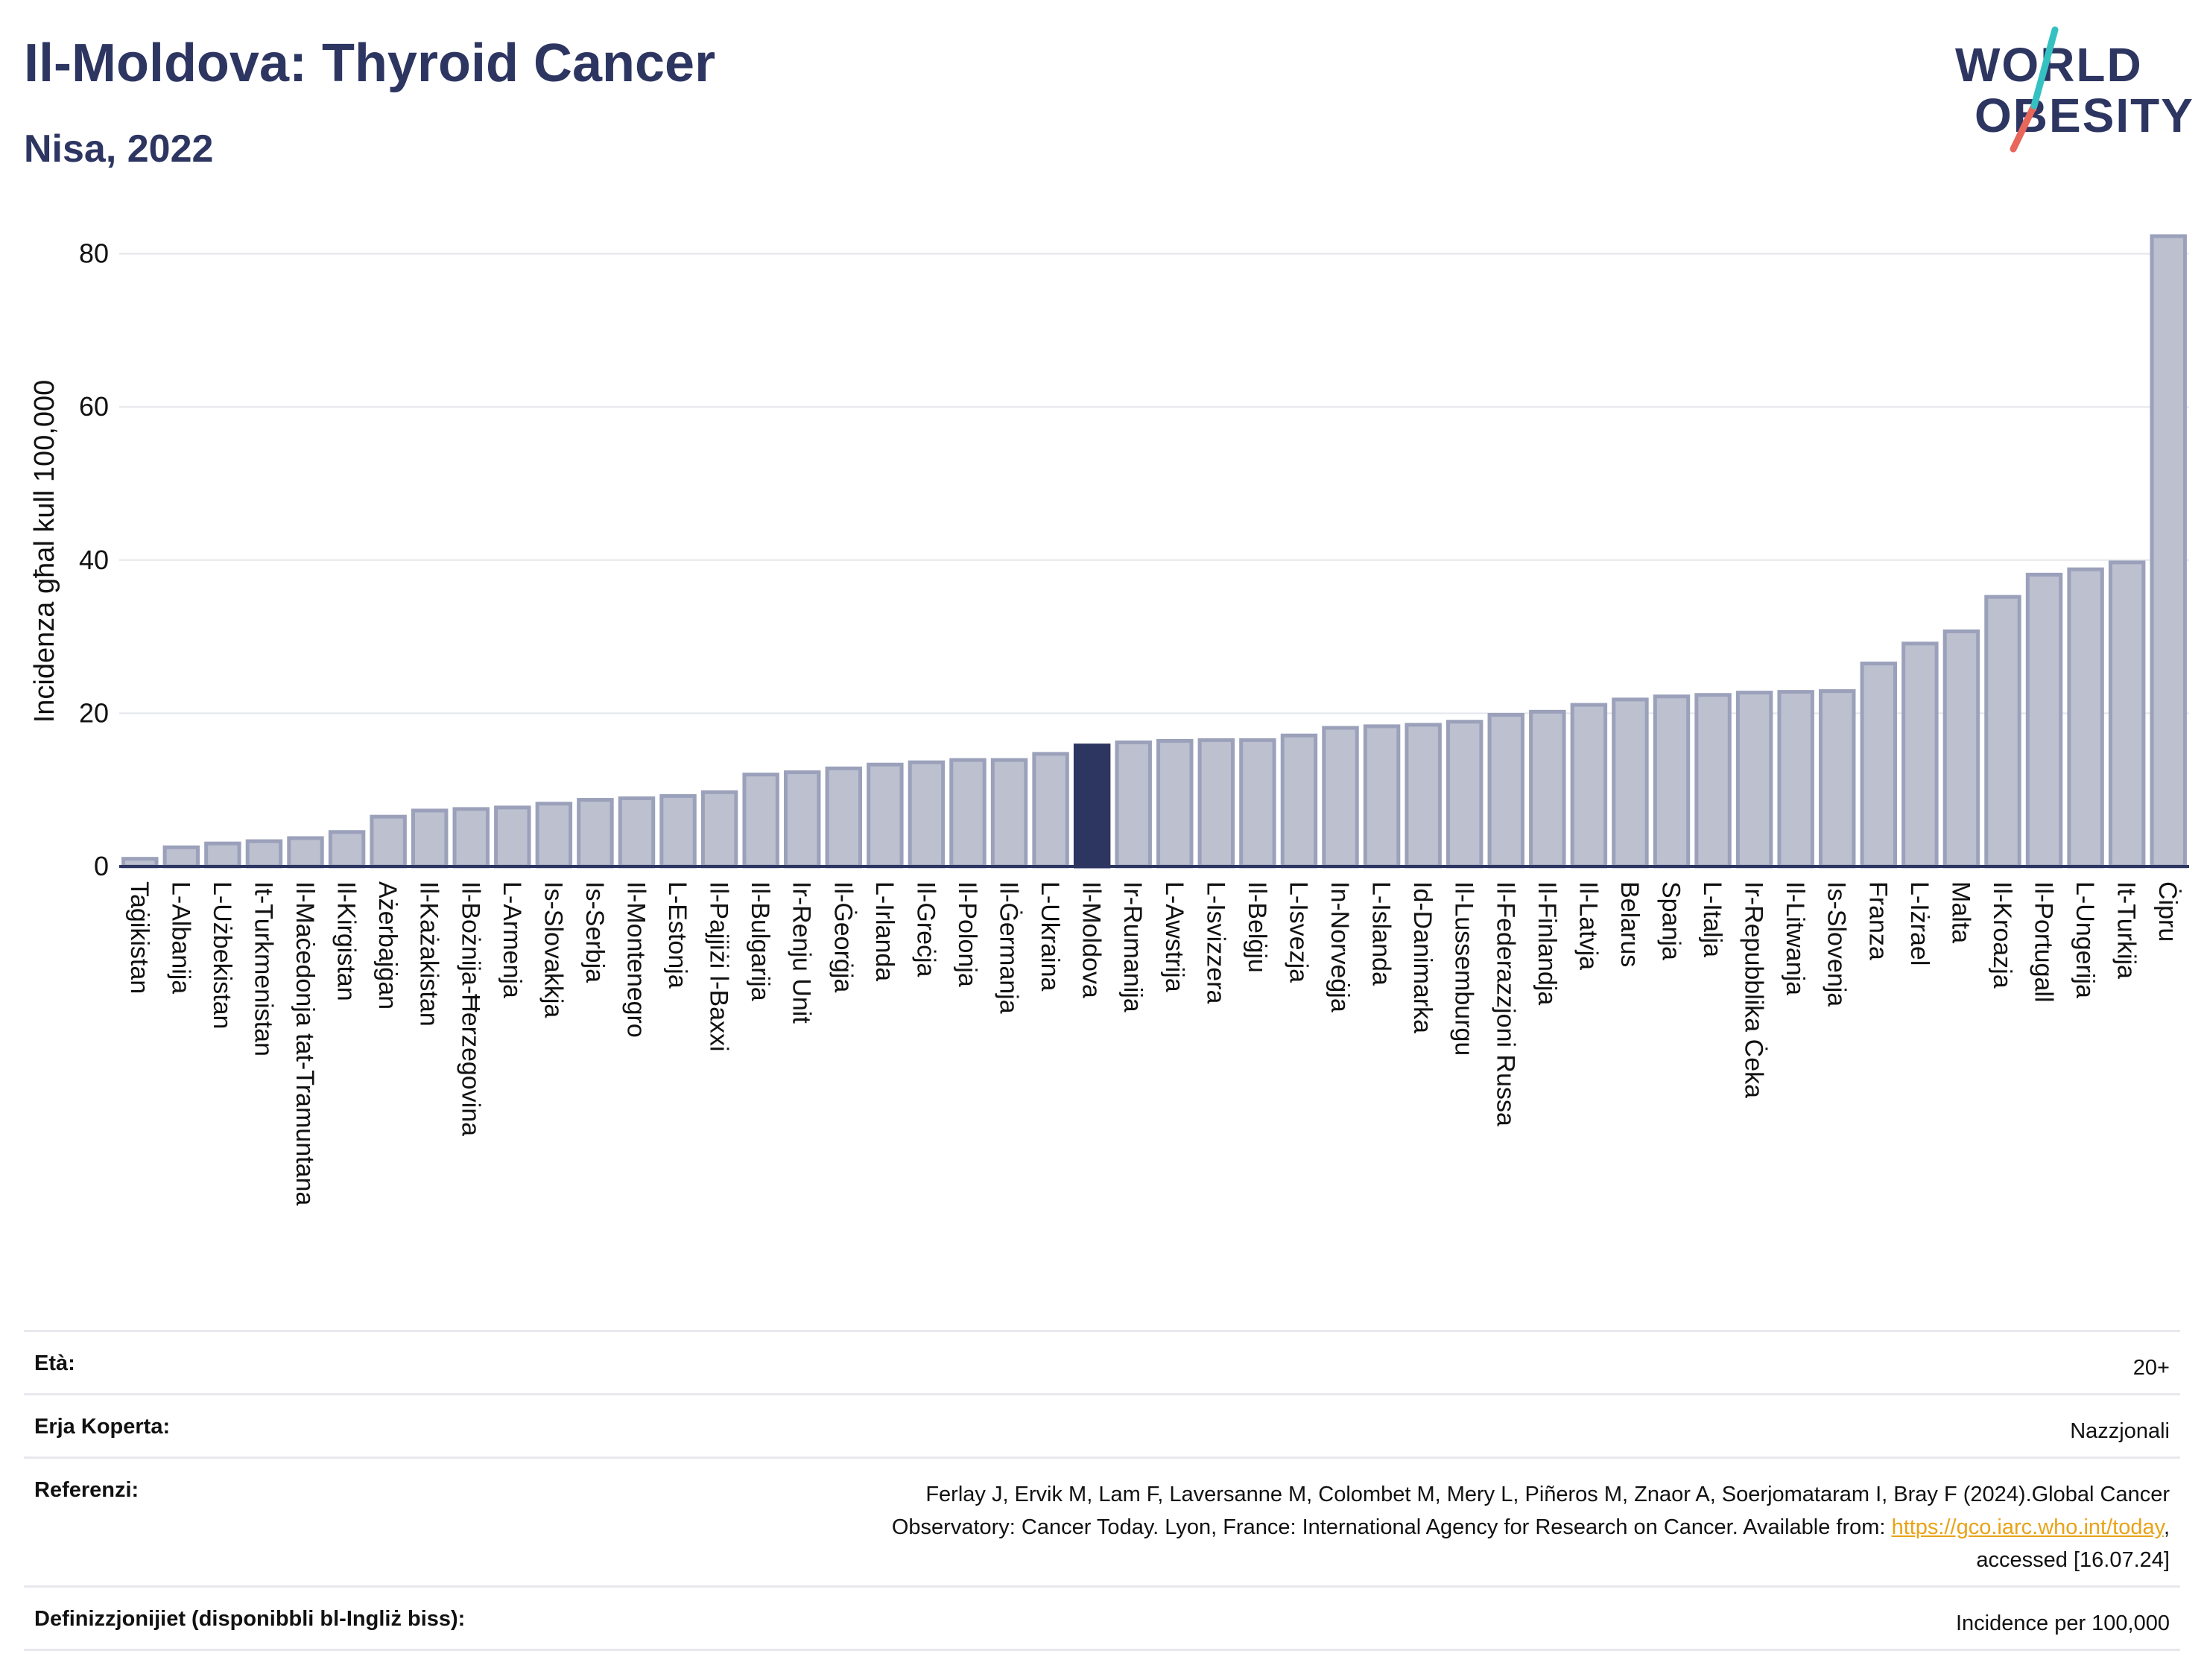 This screenshot has height=1680, width=2204. I want to click on references-line-2-end: ,, so click(2166, 1527).